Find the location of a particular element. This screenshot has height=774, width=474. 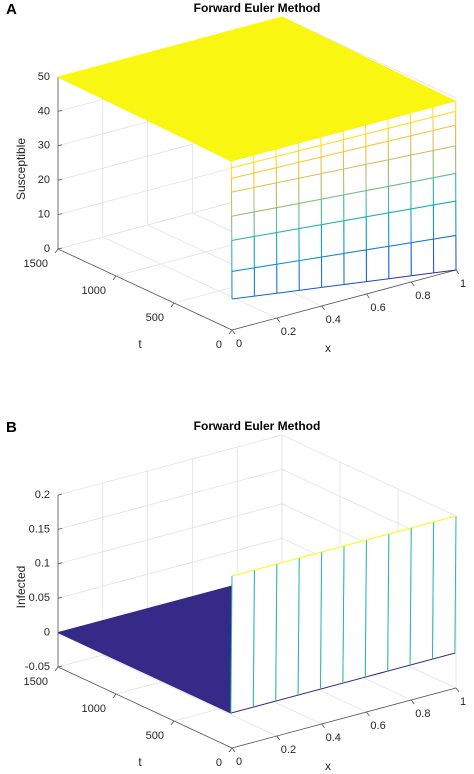

panel-label: B is located at coordinates (11, 427).